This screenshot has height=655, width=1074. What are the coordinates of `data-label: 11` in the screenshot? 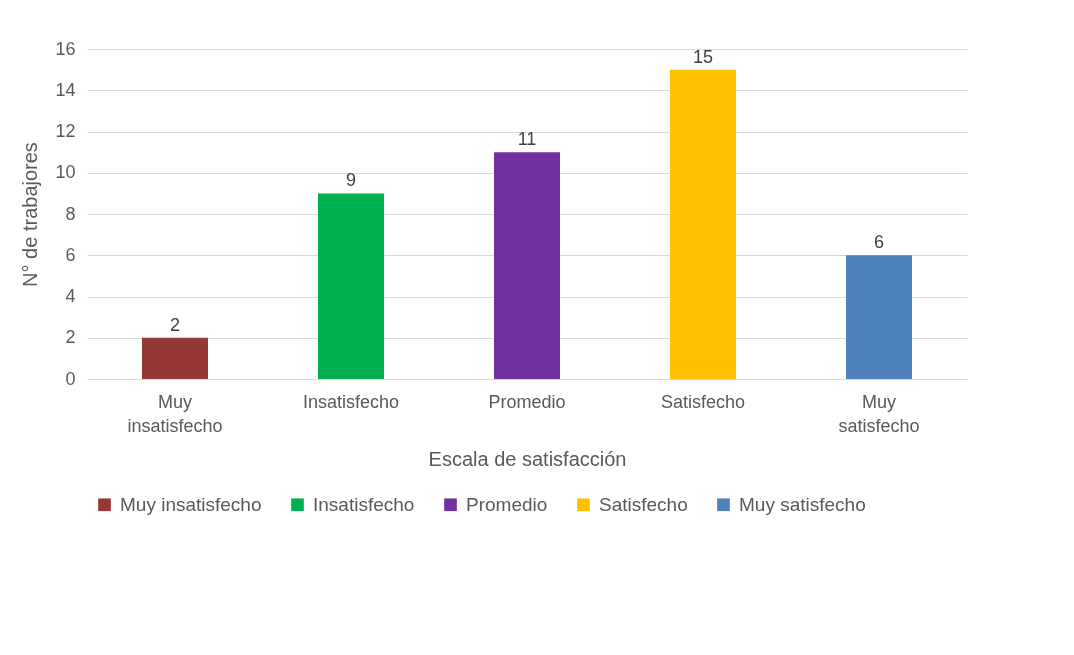 It's located at (527, 139).